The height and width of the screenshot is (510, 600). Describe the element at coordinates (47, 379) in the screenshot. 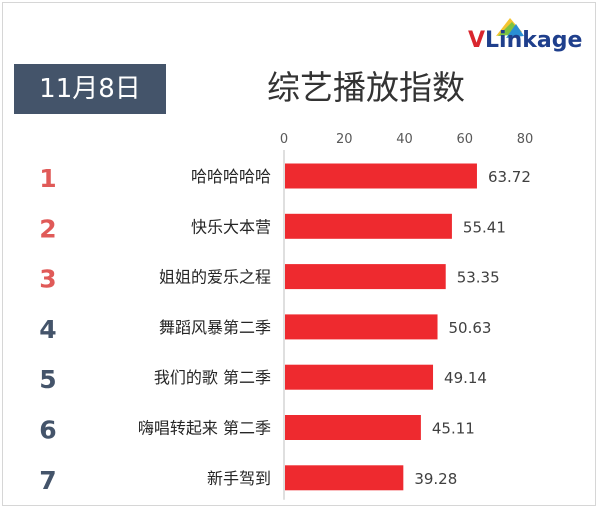

I see `rank-number: 5` at that location.